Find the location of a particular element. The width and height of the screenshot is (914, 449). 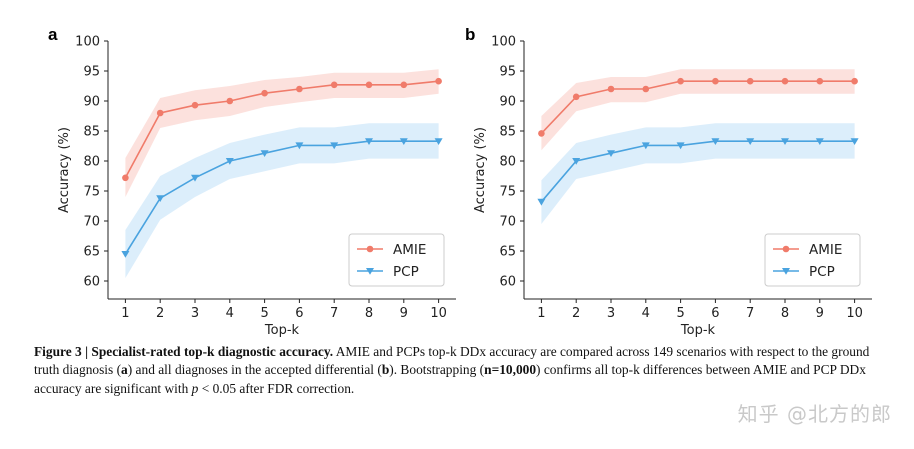

confidence-band-amie is located at coordinates (282, 133).